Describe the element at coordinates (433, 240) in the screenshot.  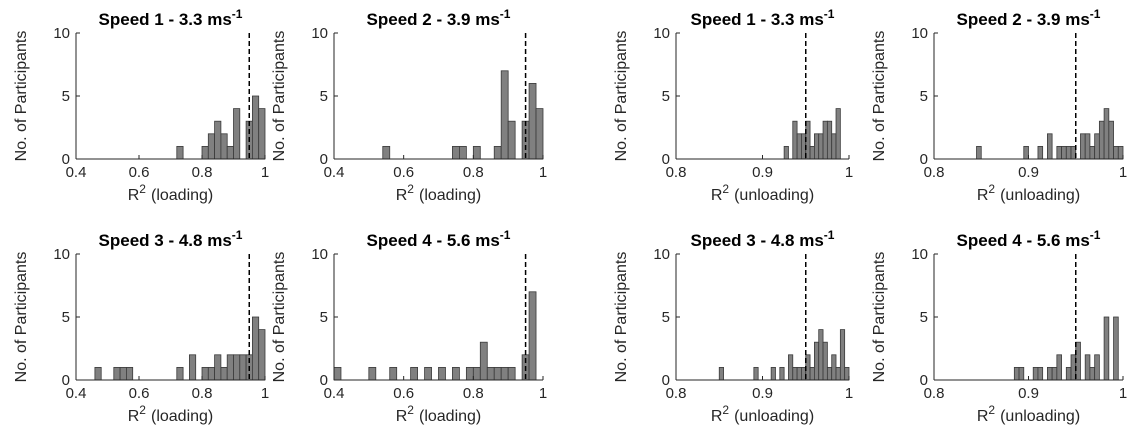
I see `panel-title-text: Speed 4 - 5.6 ms` at that location.